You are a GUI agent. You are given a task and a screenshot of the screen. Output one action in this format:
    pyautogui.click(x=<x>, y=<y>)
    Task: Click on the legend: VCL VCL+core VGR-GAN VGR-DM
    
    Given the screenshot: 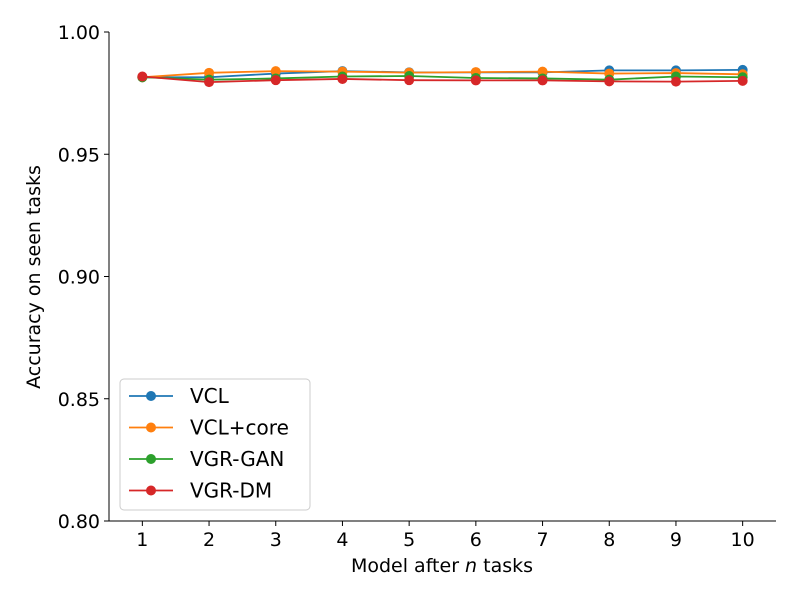 What is the action you would take?
    pyautogui.click(x=215, y=444)
    